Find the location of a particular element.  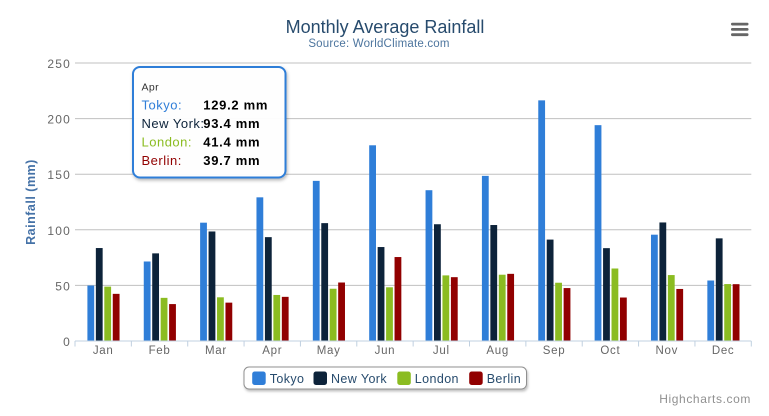

svg-text: 0 is located at coordinates (67, 342).